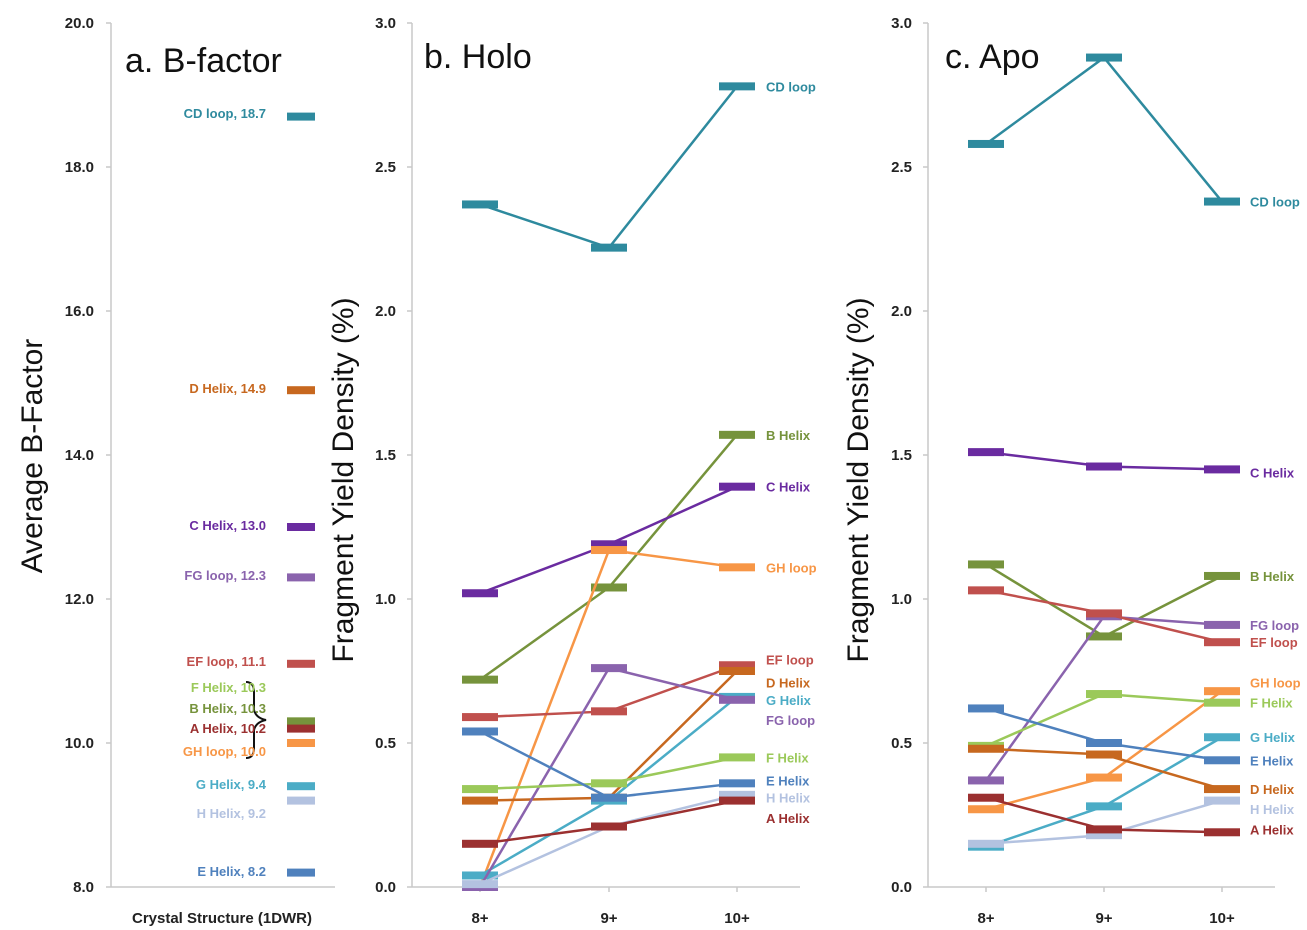  Describe the element at coordinates (901, 167) in the screenshot. I see `y-tick-label: 2.5` at that location.